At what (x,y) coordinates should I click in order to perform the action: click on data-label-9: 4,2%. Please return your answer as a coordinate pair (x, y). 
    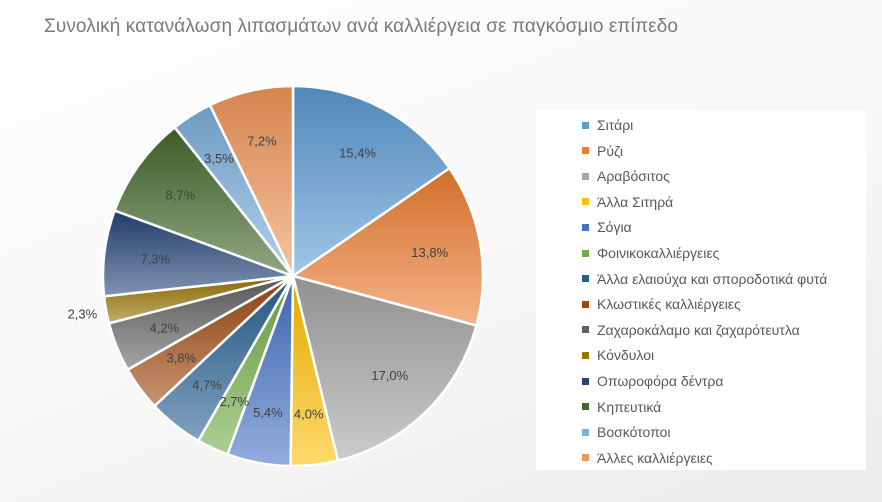
    Looking at the image, I should click on (165, 327).